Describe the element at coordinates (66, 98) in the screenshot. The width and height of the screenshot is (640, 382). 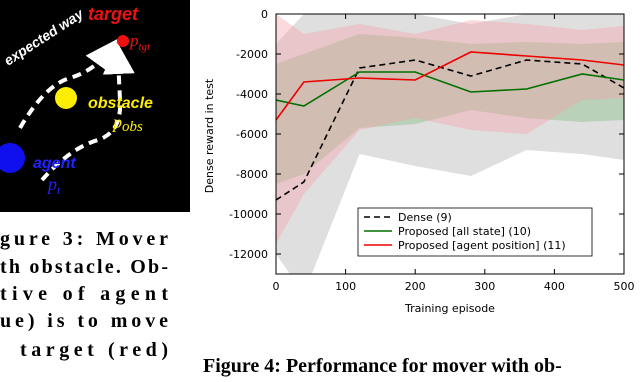
I see `obstacle-dot` at that location.